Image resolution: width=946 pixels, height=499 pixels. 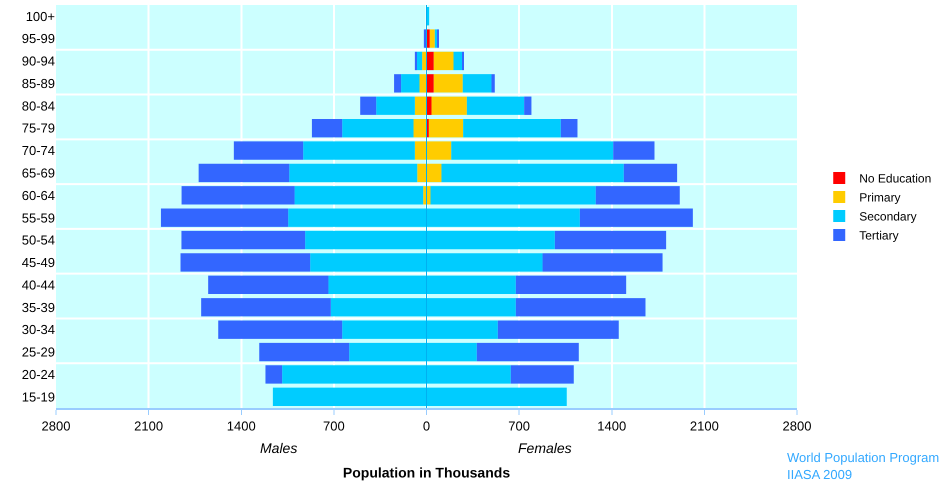 I want to click on y-tick-label: 35-39, so click(x=38, y=307).